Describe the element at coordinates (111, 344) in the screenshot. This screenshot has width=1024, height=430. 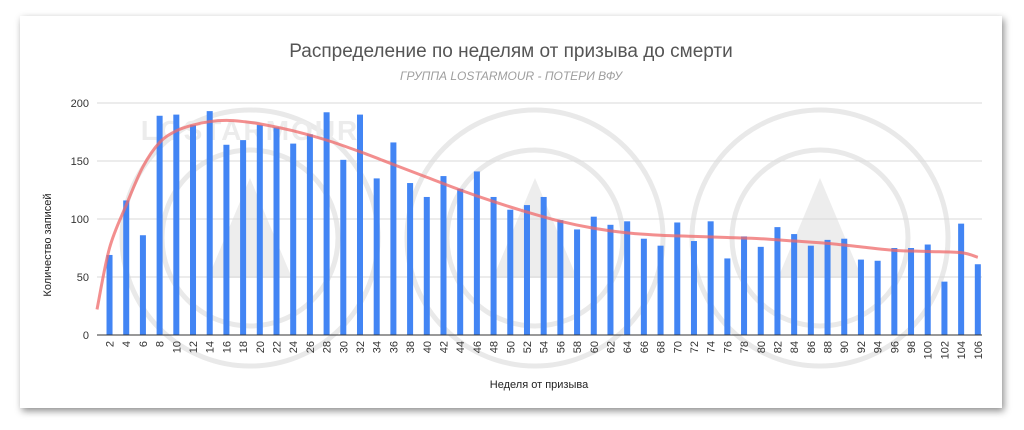
I see `x-tick-label: 2` at that location.